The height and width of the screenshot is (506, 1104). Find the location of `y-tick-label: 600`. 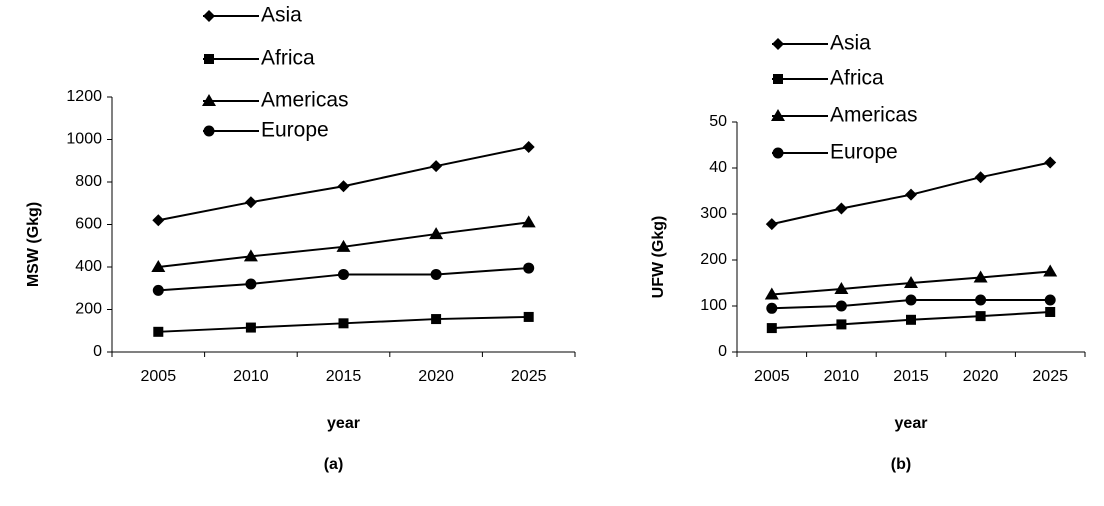

y-tick-label: 600 is located at coordinates (88, 224).